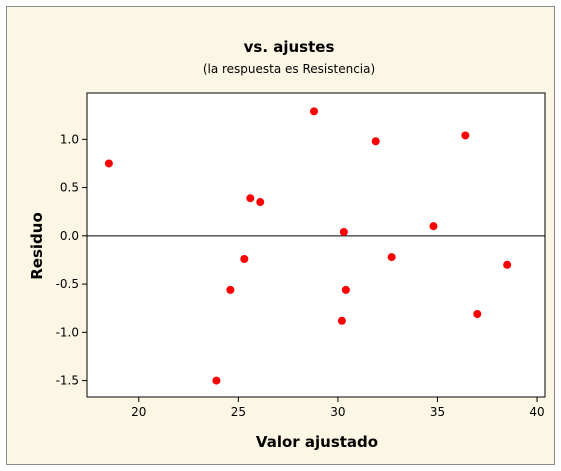 This screenshot has width=561, height=471. Describe the element at coordinates (289, 69) in the screenshot. I see `chart-subtitle: (la respuesta es Resistencia)` at that location.